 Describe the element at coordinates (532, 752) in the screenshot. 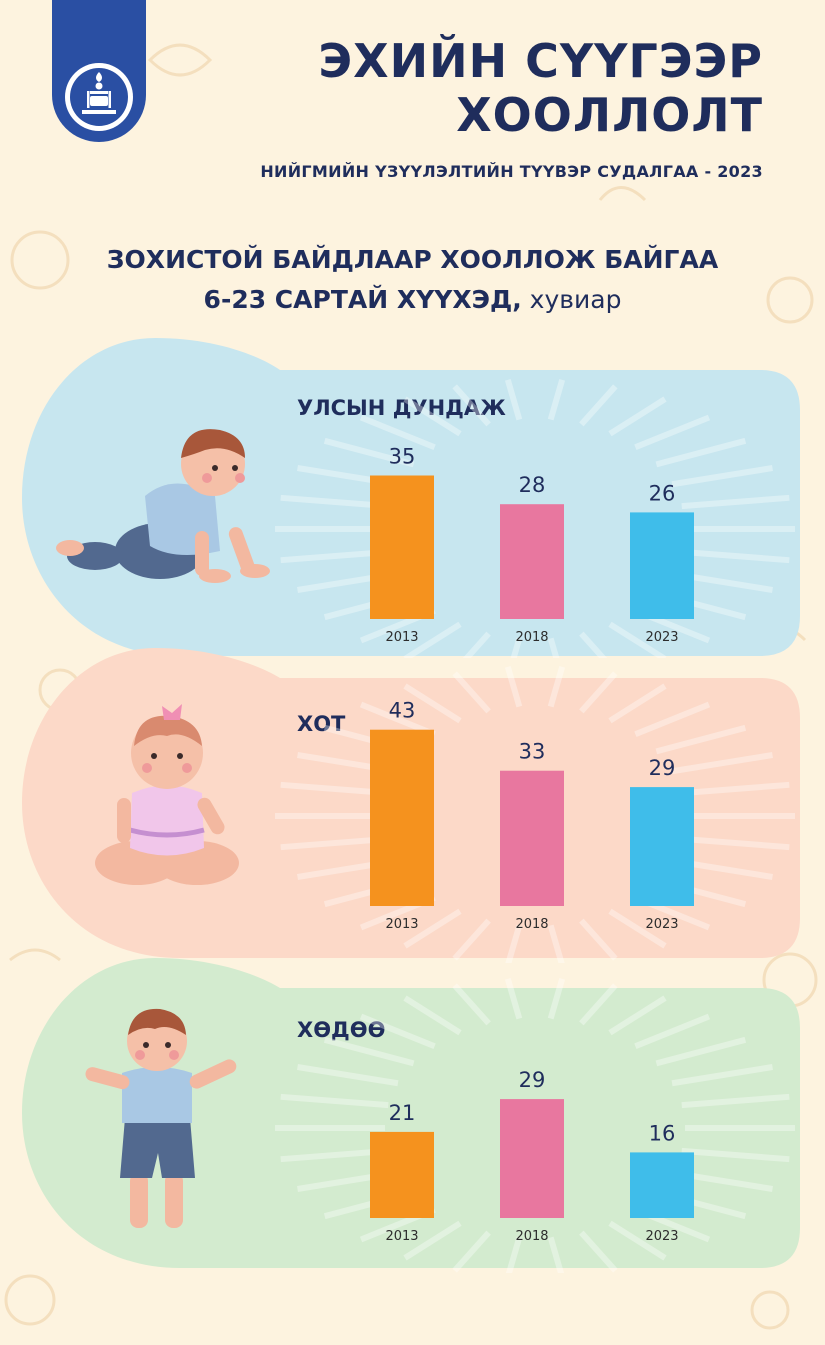

I see `data-label-2018: 33` at that location.